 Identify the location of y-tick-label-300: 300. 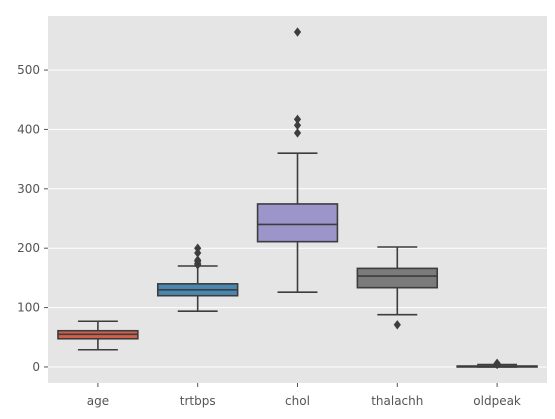
(28, 189).